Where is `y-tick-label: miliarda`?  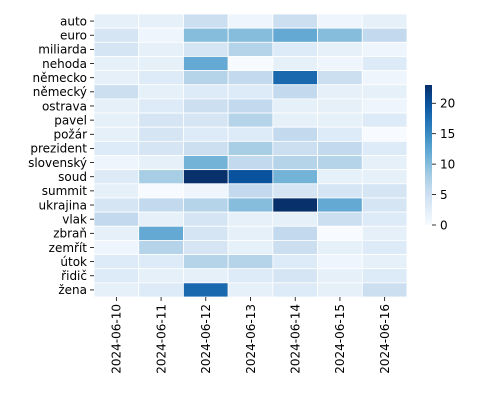
y-tick-label: miliarda is located at coordinates (62, 50).